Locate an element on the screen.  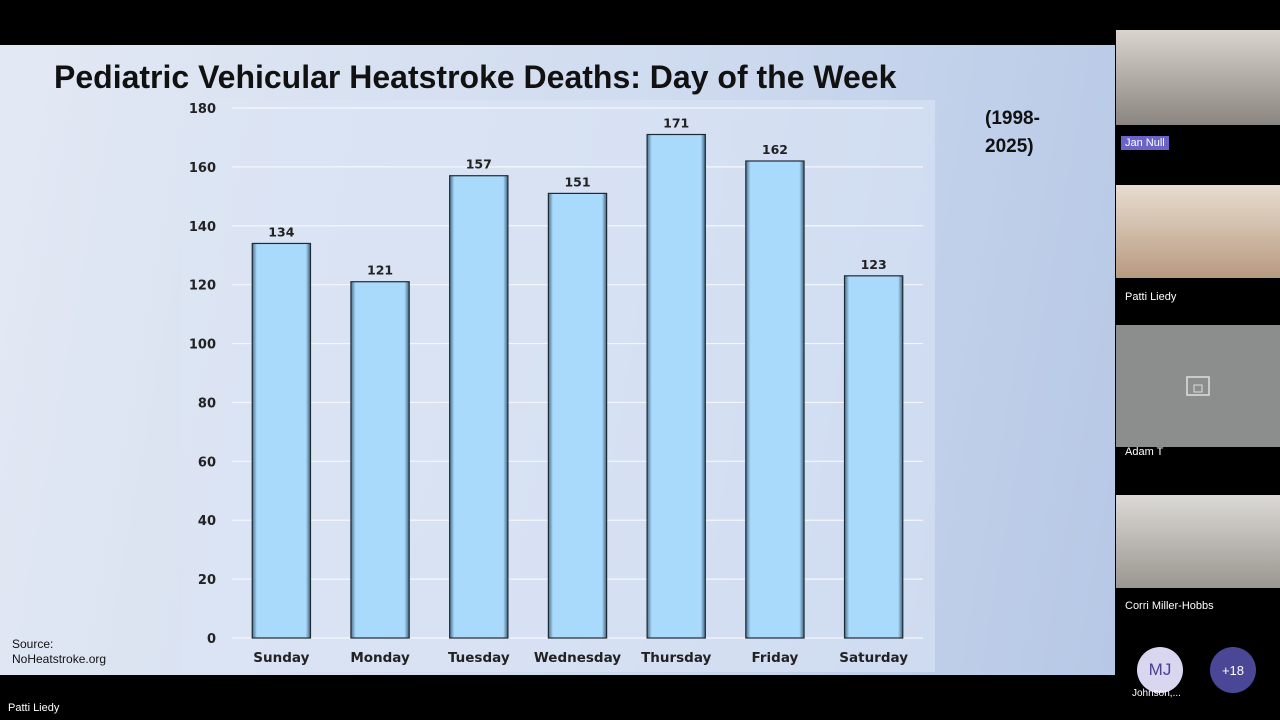
source-note: Source: NoHeatstroke.org is located at coordinates (59, 651).